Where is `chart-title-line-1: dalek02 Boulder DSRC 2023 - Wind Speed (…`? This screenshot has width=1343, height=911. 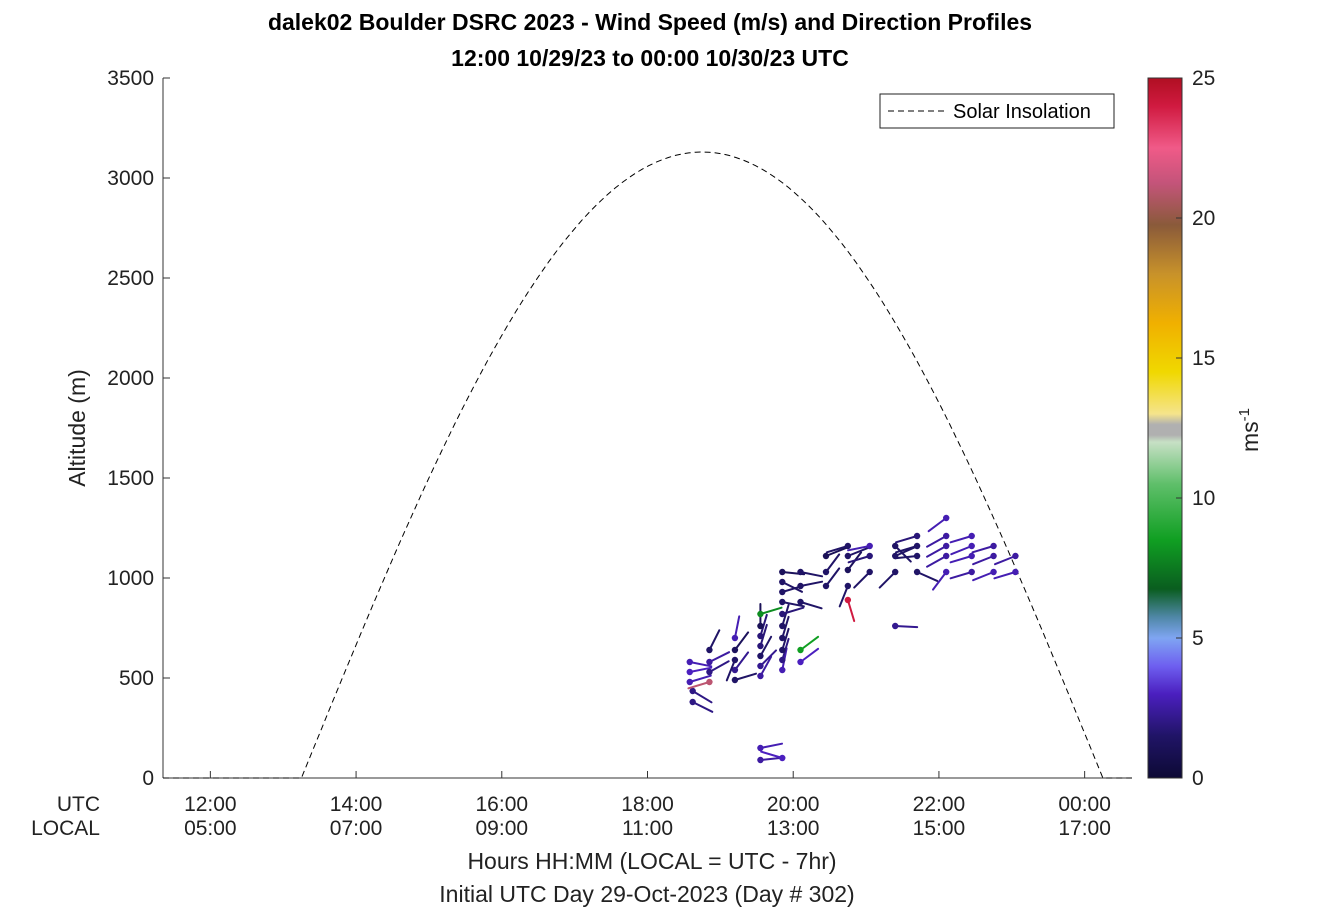
chart-title-line-1: dalek02 Boulder DSRC 2023 - Wind Speed (… is located at coordinates (650, 22).